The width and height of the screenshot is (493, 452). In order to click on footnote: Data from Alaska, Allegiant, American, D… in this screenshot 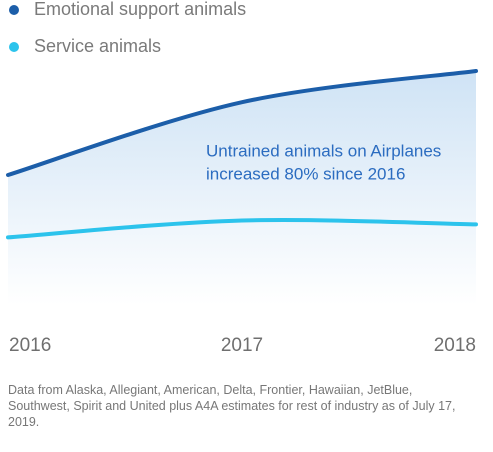, I will do `click(232, 406)`.